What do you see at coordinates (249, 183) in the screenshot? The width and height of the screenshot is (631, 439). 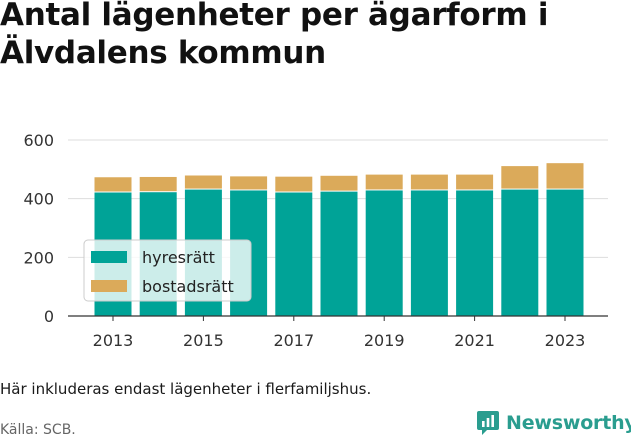 I see `bar-bostadsratt-2016` at bounding box center [249, 183].